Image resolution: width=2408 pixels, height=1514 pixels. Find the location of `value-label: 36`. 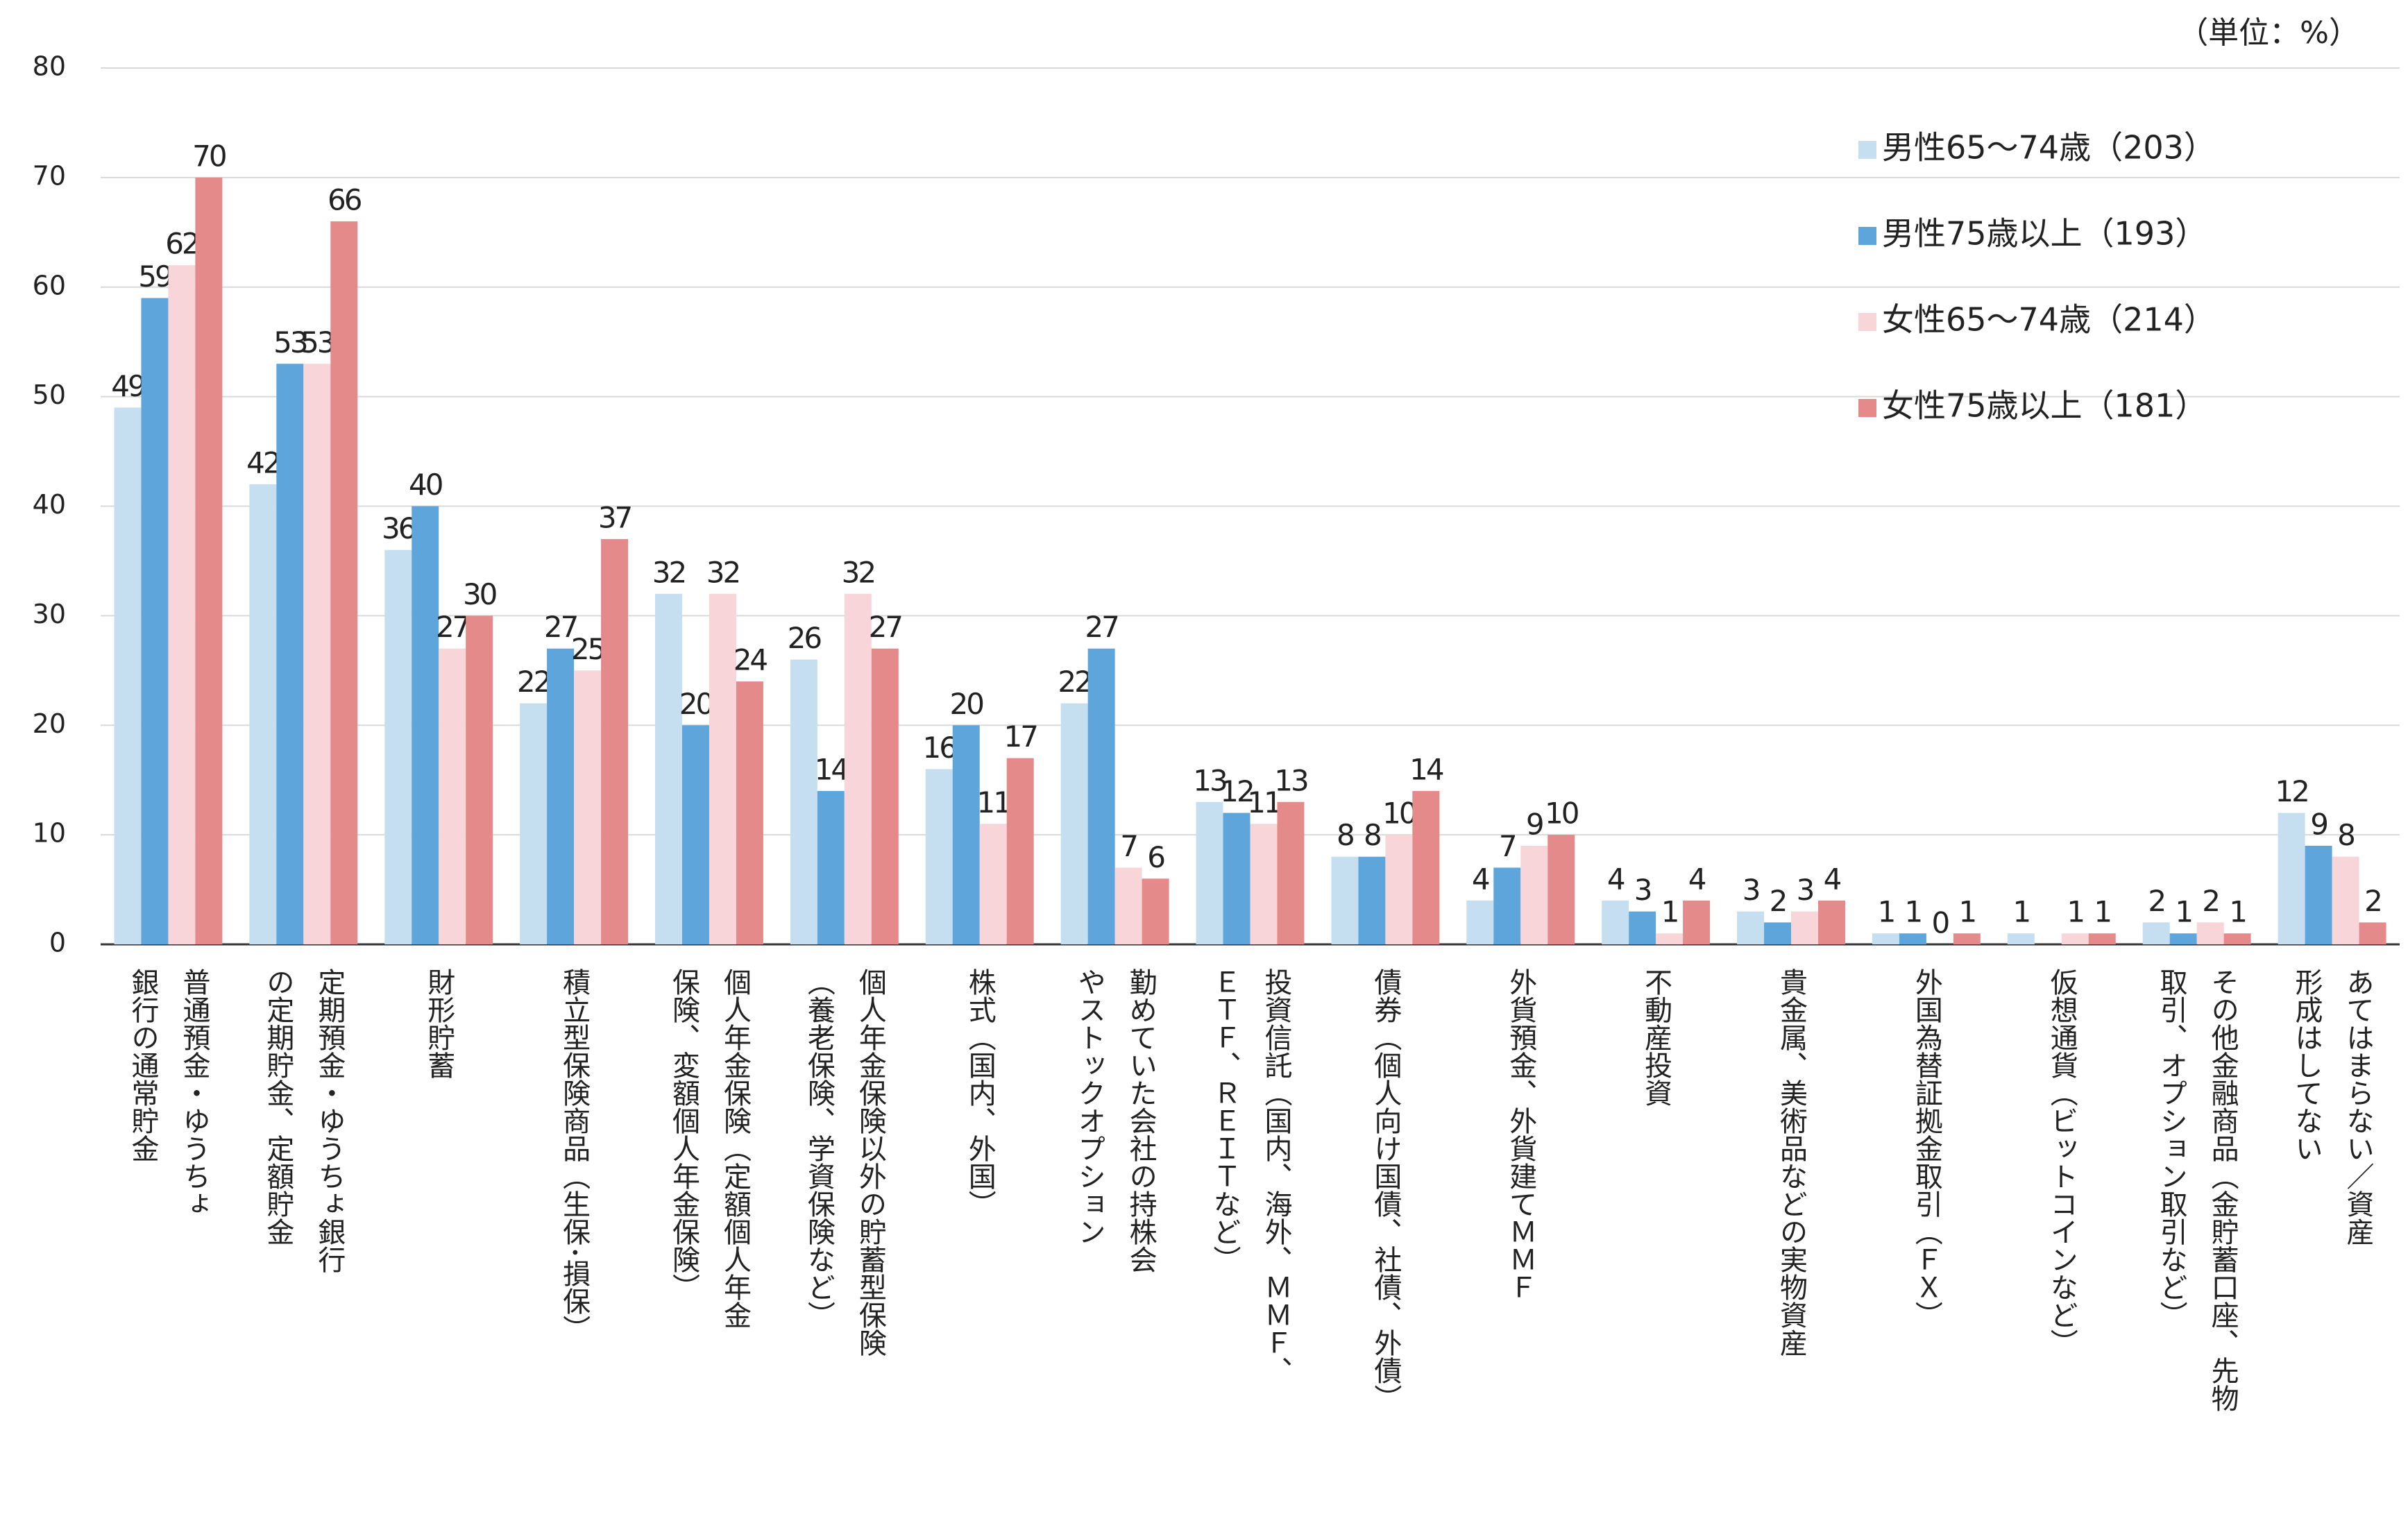

value-label: 36 is located at coordinates (399, 528).